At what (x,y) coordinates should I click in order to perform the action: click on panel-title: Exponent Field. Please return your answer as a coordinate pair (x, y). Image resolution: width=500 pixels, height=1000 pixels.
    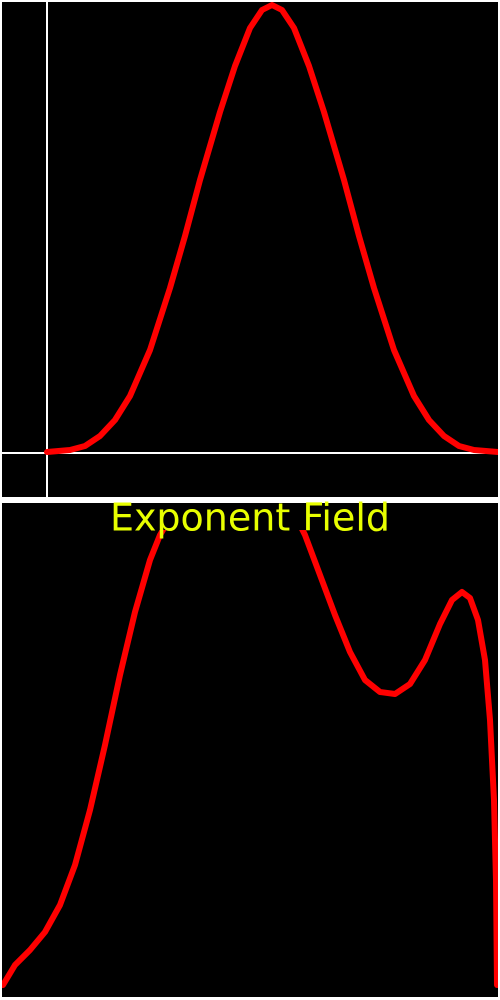
    Looking at the image, I should click on (250, 518).